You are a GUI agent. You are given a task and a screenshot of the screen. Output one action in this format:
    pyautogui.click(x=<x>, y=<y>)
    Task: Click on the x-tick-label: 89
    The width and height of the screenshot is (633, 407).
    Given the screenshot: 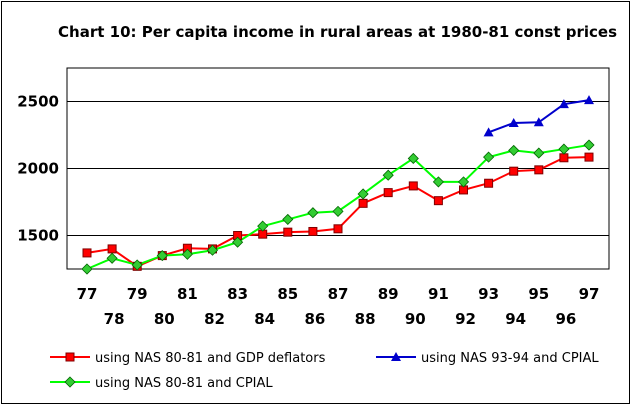 What is the action you would take?
    pyautogui.click(x=388, y=294)
    